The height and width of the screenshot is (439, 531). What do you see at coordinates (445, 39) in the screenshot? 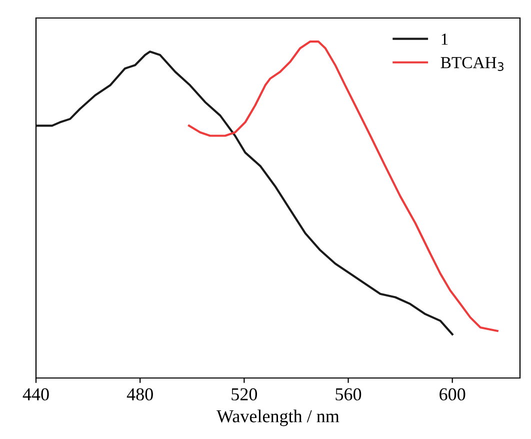
I see `legend-label: 1` at bounding box center [445, 39].